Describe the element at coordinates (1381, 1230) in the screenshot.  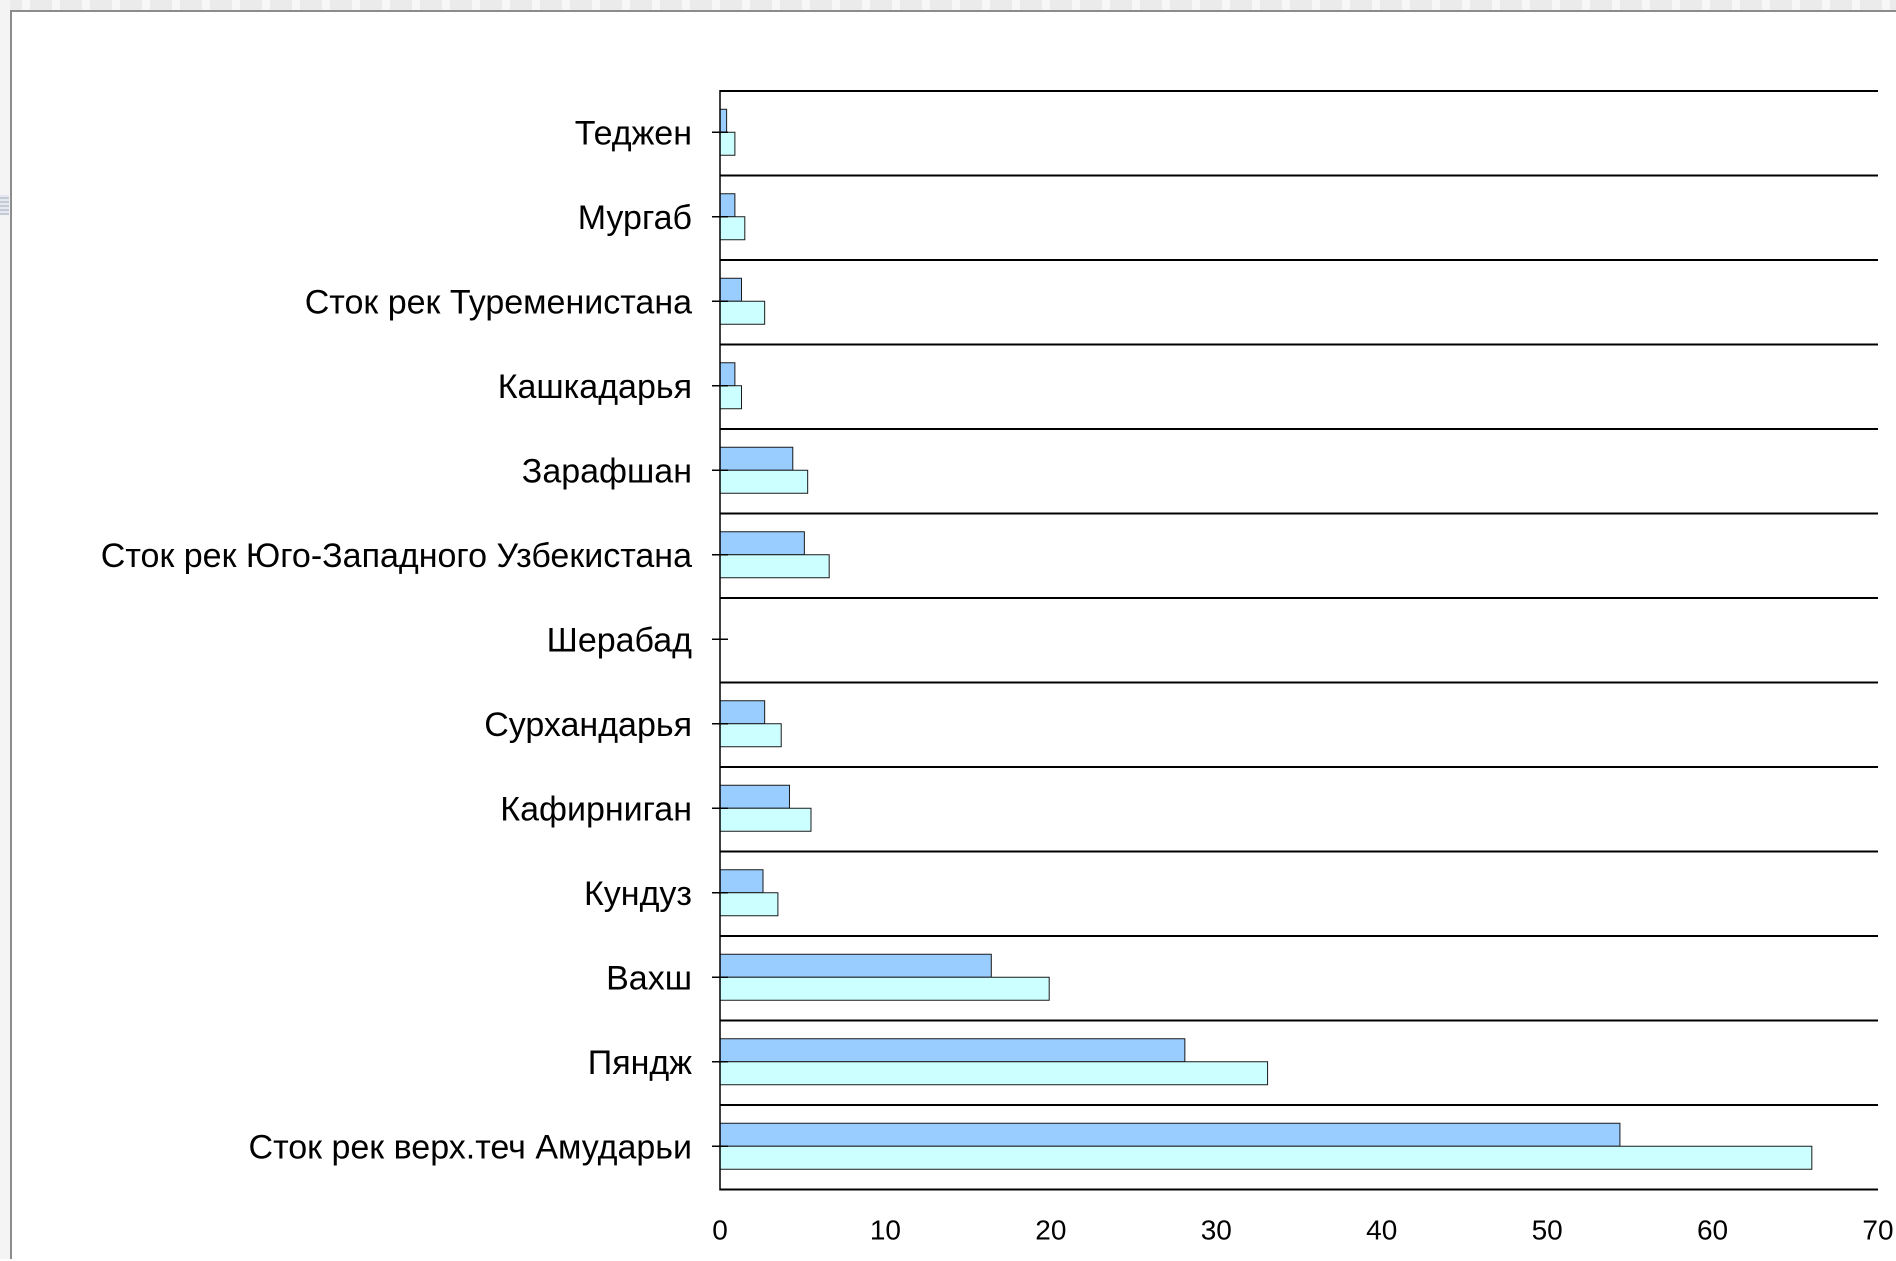
I see `x-tick-label: 40` at that location.